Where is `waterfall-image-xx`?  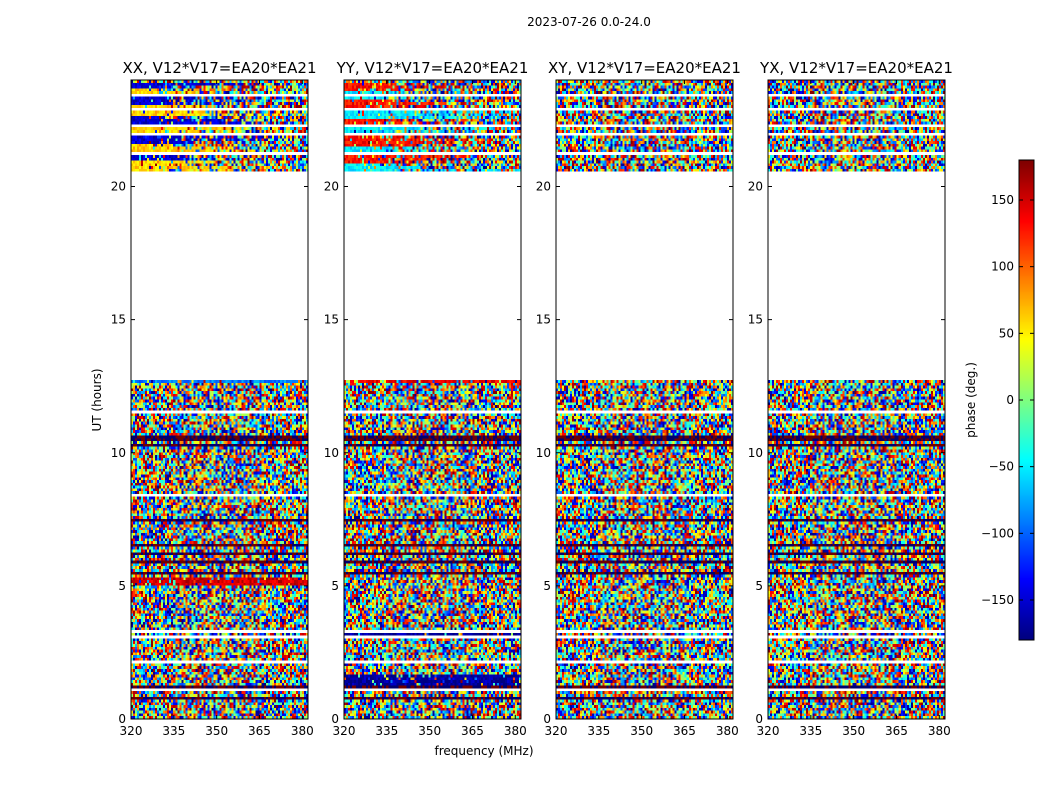 waterfall-image-xx is located at coordinates (219, 399).